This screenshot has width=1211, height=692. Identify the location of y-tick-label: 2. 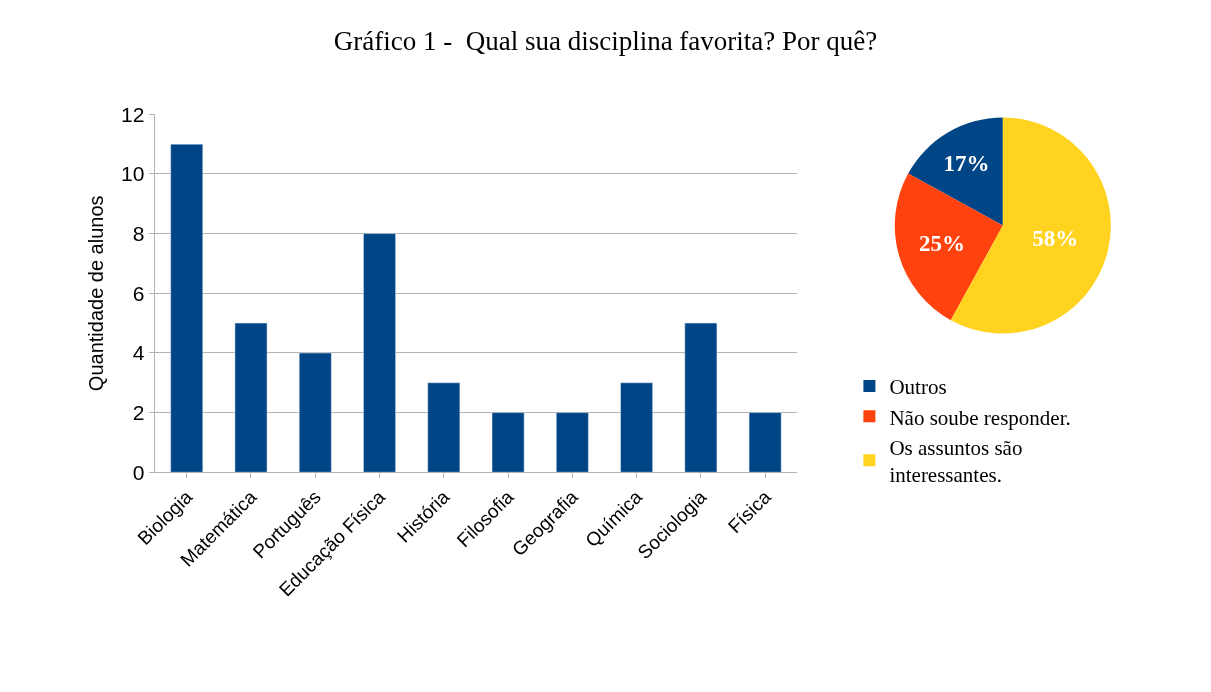
(138, 412).